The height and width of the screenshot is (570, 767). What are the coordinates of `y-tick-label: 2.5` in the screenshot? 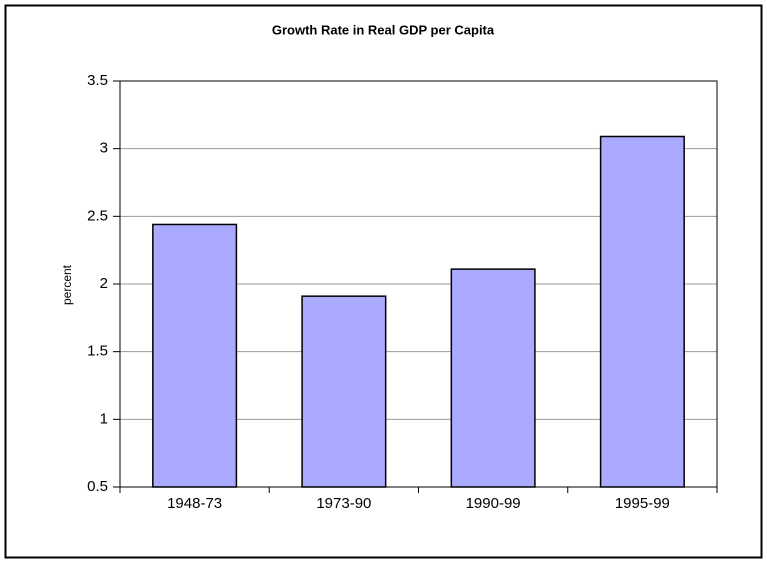 It's located at (97, 215).